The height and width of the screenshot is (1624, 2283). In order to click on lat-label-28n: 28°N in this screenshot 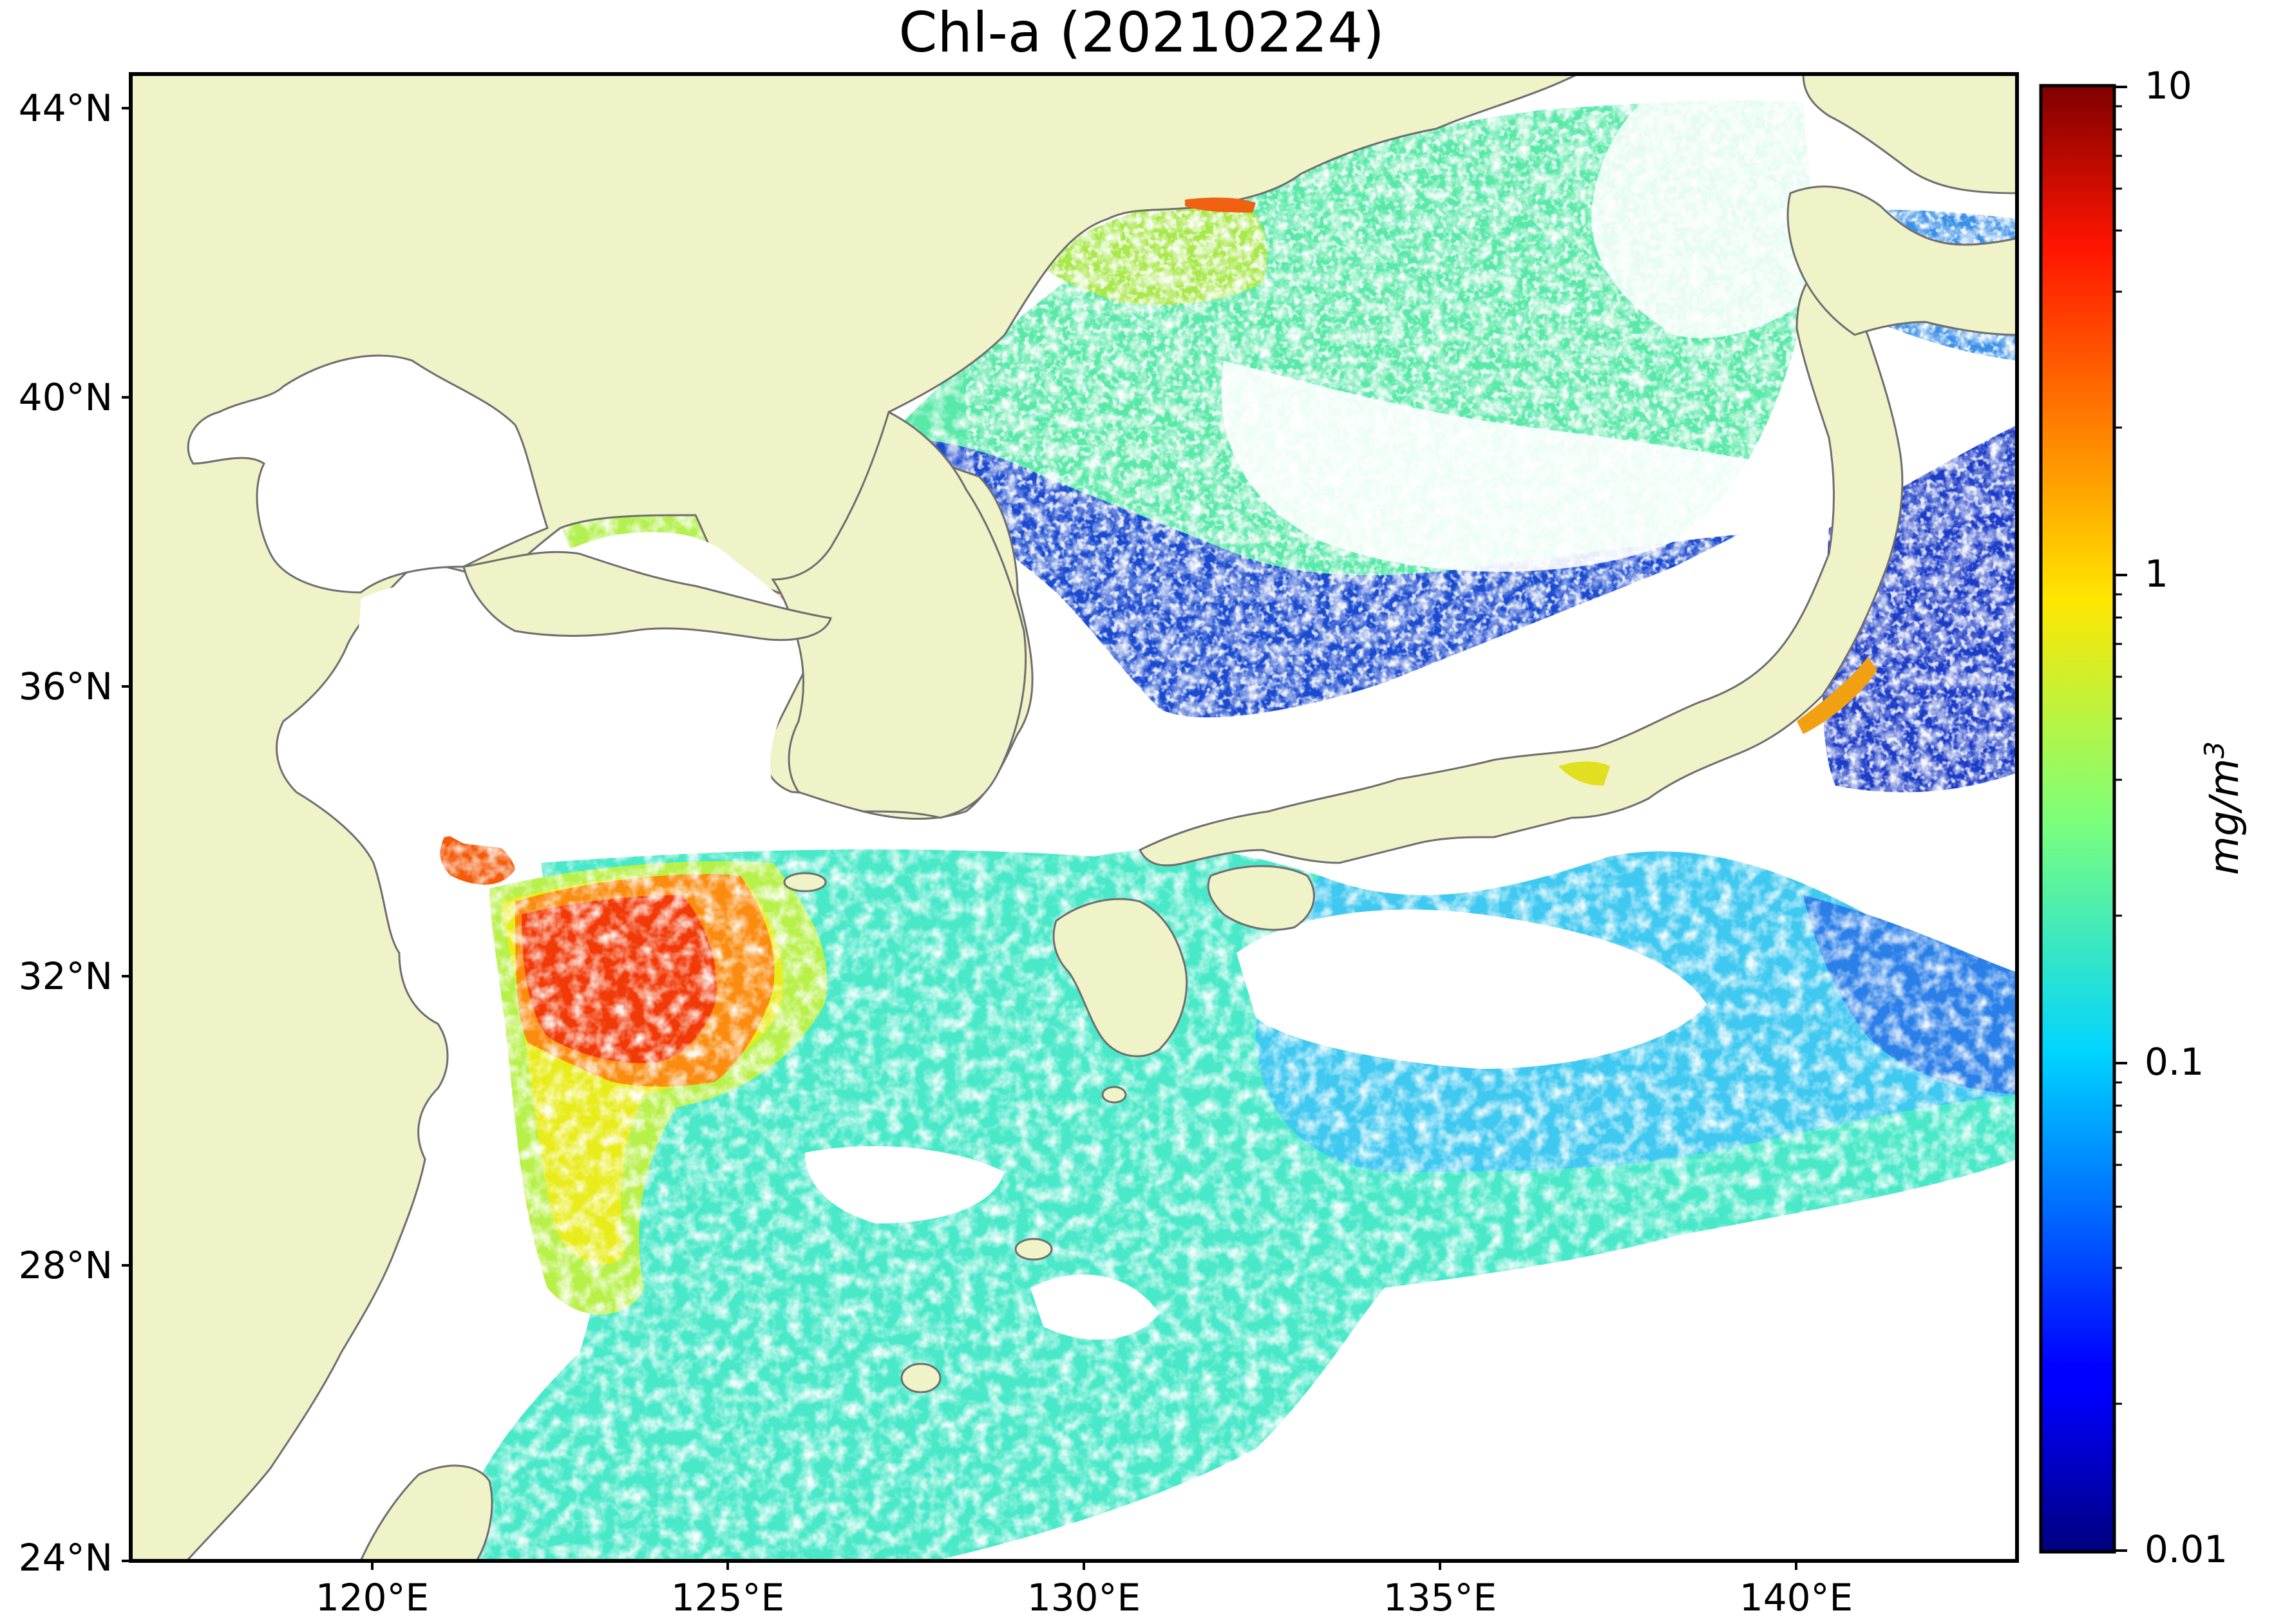, I will do `click(65, 1265)`.